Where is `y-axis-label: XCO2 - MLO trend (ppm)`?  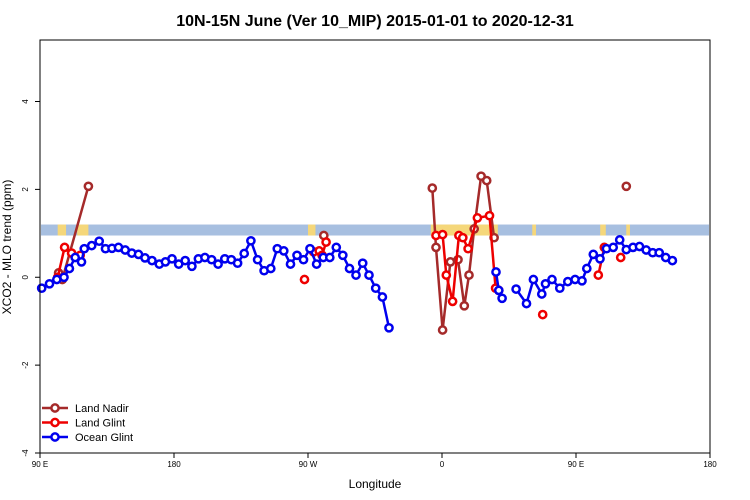 y-axis-label: XCO2 - MLO trend (ppm) is located at coordinates (7, 247).